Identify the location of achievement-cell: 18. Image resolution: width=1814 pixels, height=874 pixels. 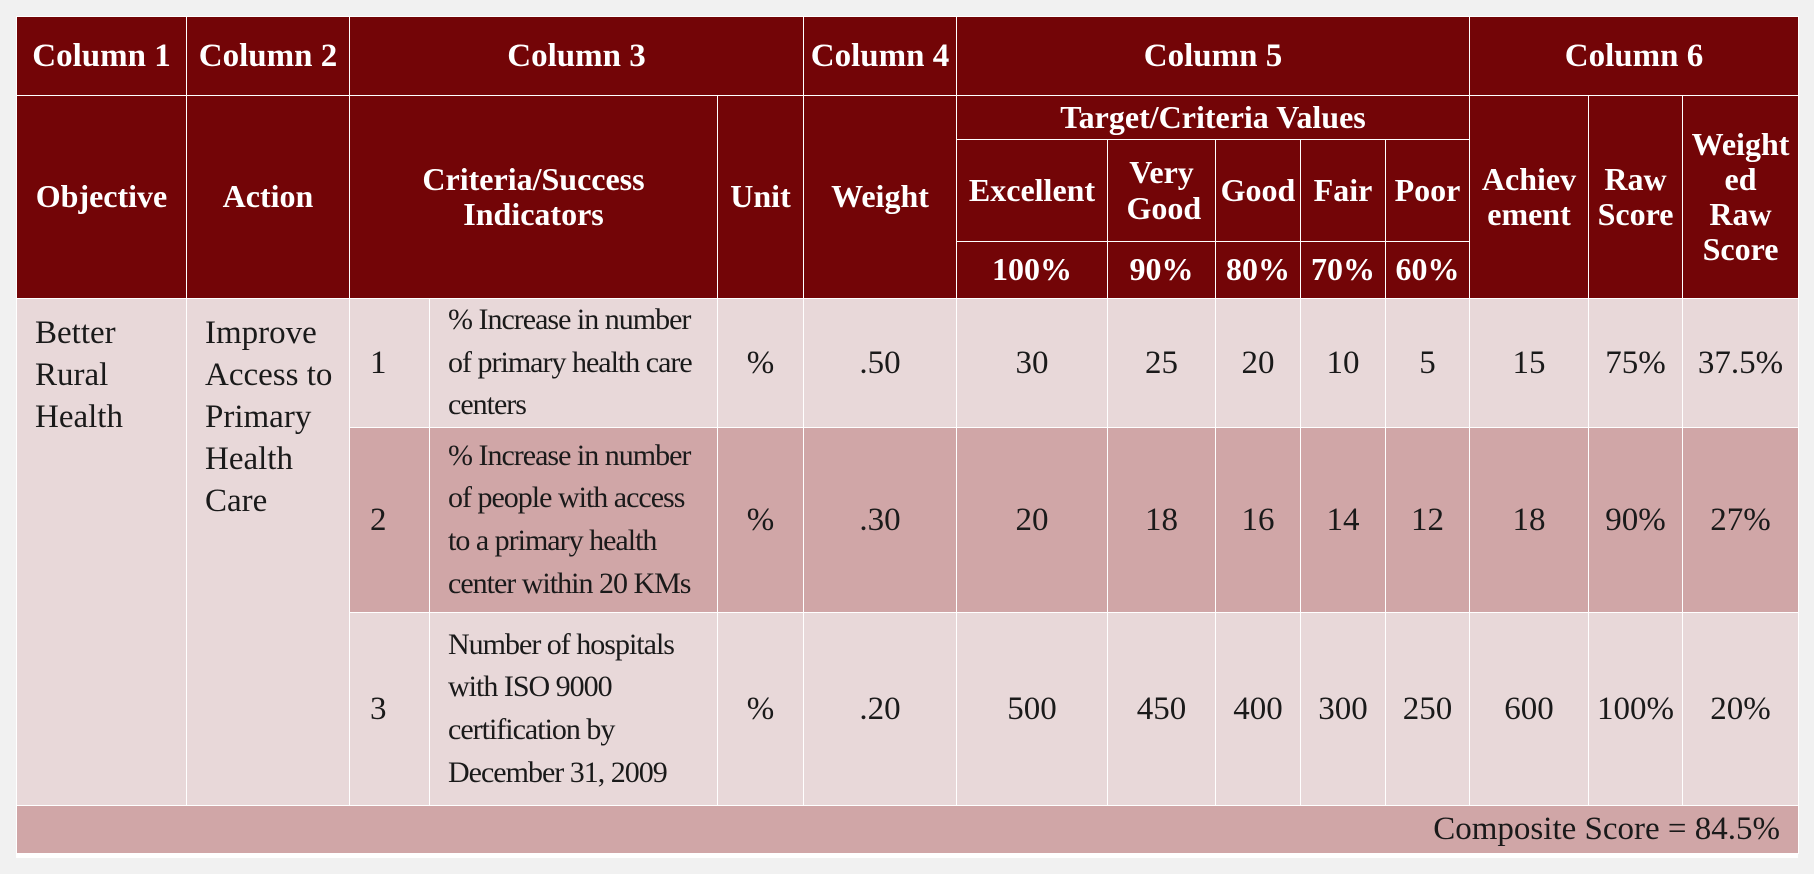
(1529, 520).